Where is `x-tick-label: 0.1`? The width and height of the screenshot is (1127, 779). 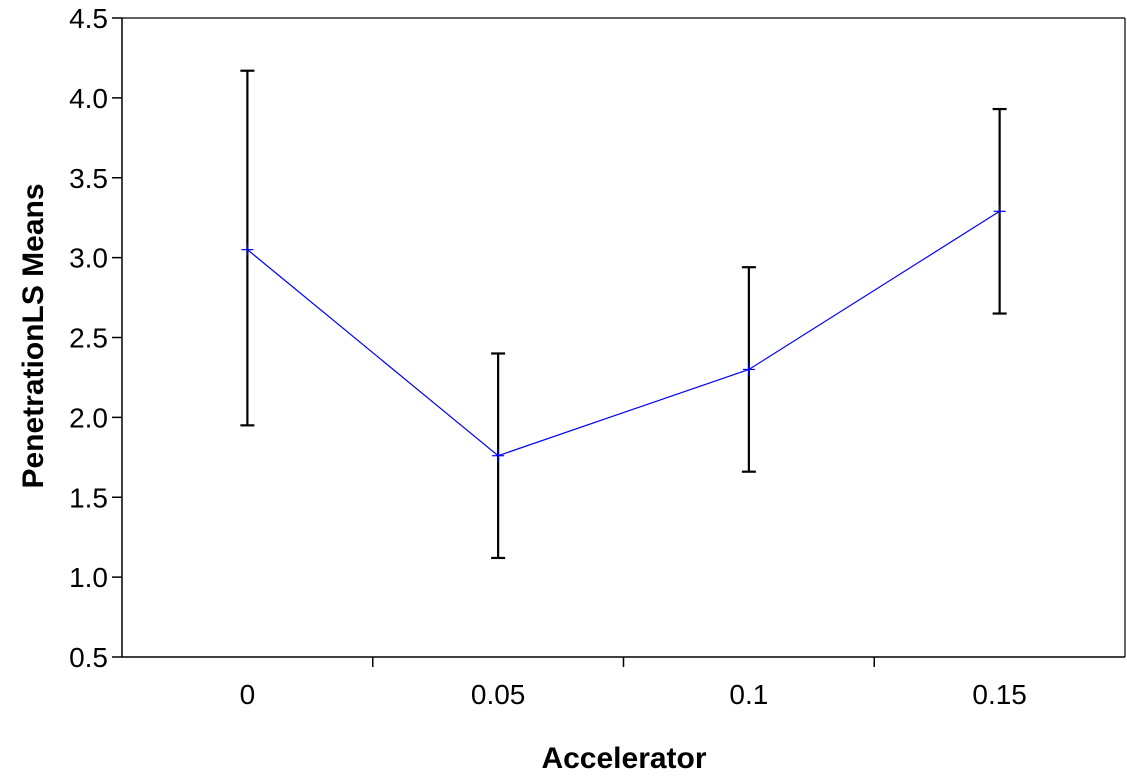 x-tick-label: 0.1 is located at coordinates (748, 694).